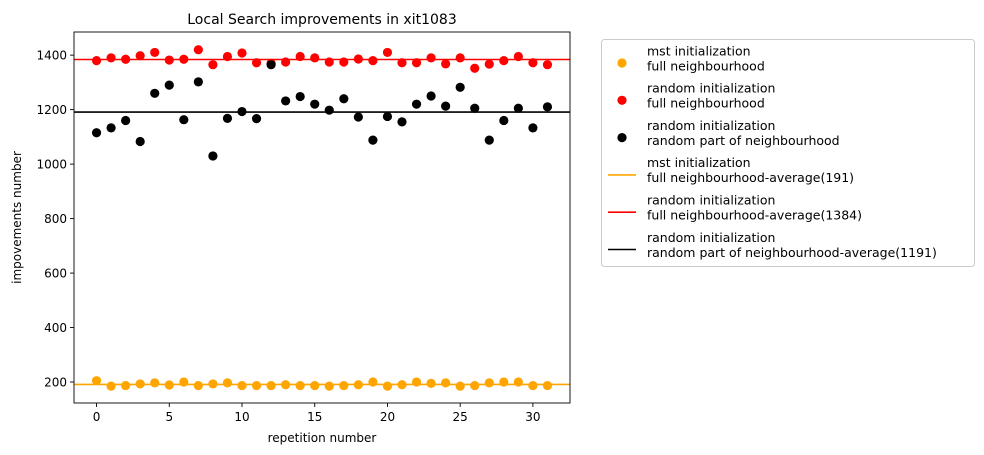 Image resolution: width=984 pixels, height=455 pixels. What do you see at coordinates (711, 96) in the screenshot?
I see `legend-label-1: random initialization full neighbourhood` at bounding box center [711, 96].